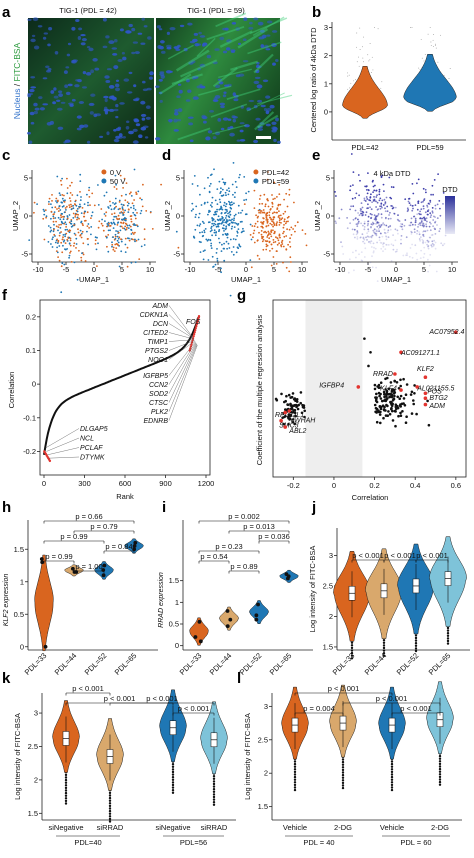 The width and height of the screenshot is (474, 858). Describe the element at coordinates (256, 615) in the screenshot. I see `replicate-point` at that location.